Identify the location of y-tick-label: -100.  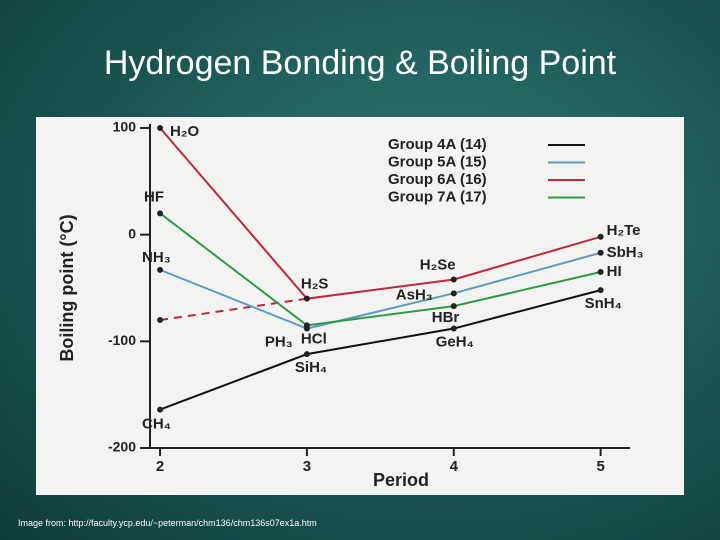
(122, 340).